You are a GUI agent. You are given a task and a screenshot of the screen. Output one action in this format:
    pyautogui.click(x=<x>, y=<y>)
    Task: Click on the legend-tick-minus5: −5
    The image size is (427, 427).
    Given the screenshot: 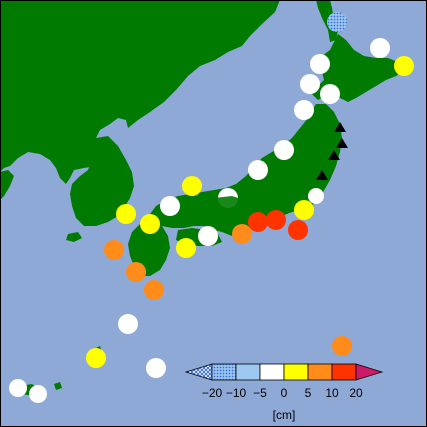 What is the action you would take?
    pyautogui.click(x=260, y=393)
    